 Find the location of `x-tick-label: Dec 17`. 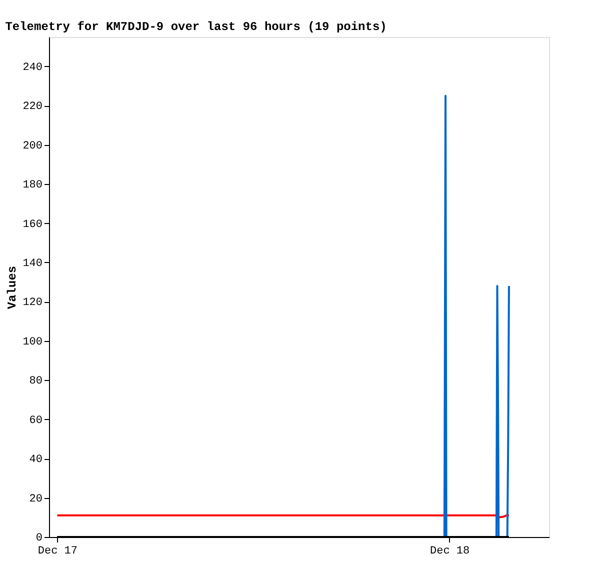

x-tick-label: Dec 17 is located at coordinates (58, 552).